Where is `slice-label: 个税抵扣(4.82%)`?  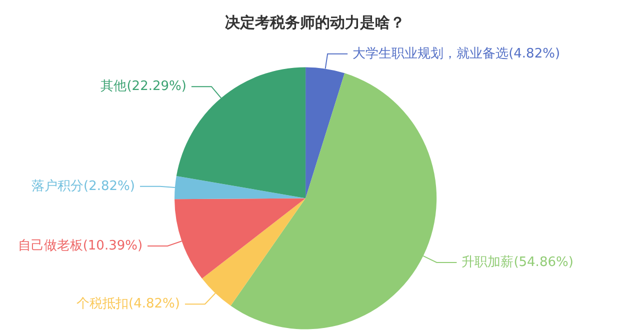
slice-label: 个税抵扣(4.82%) is located at coordinates (128, 304).